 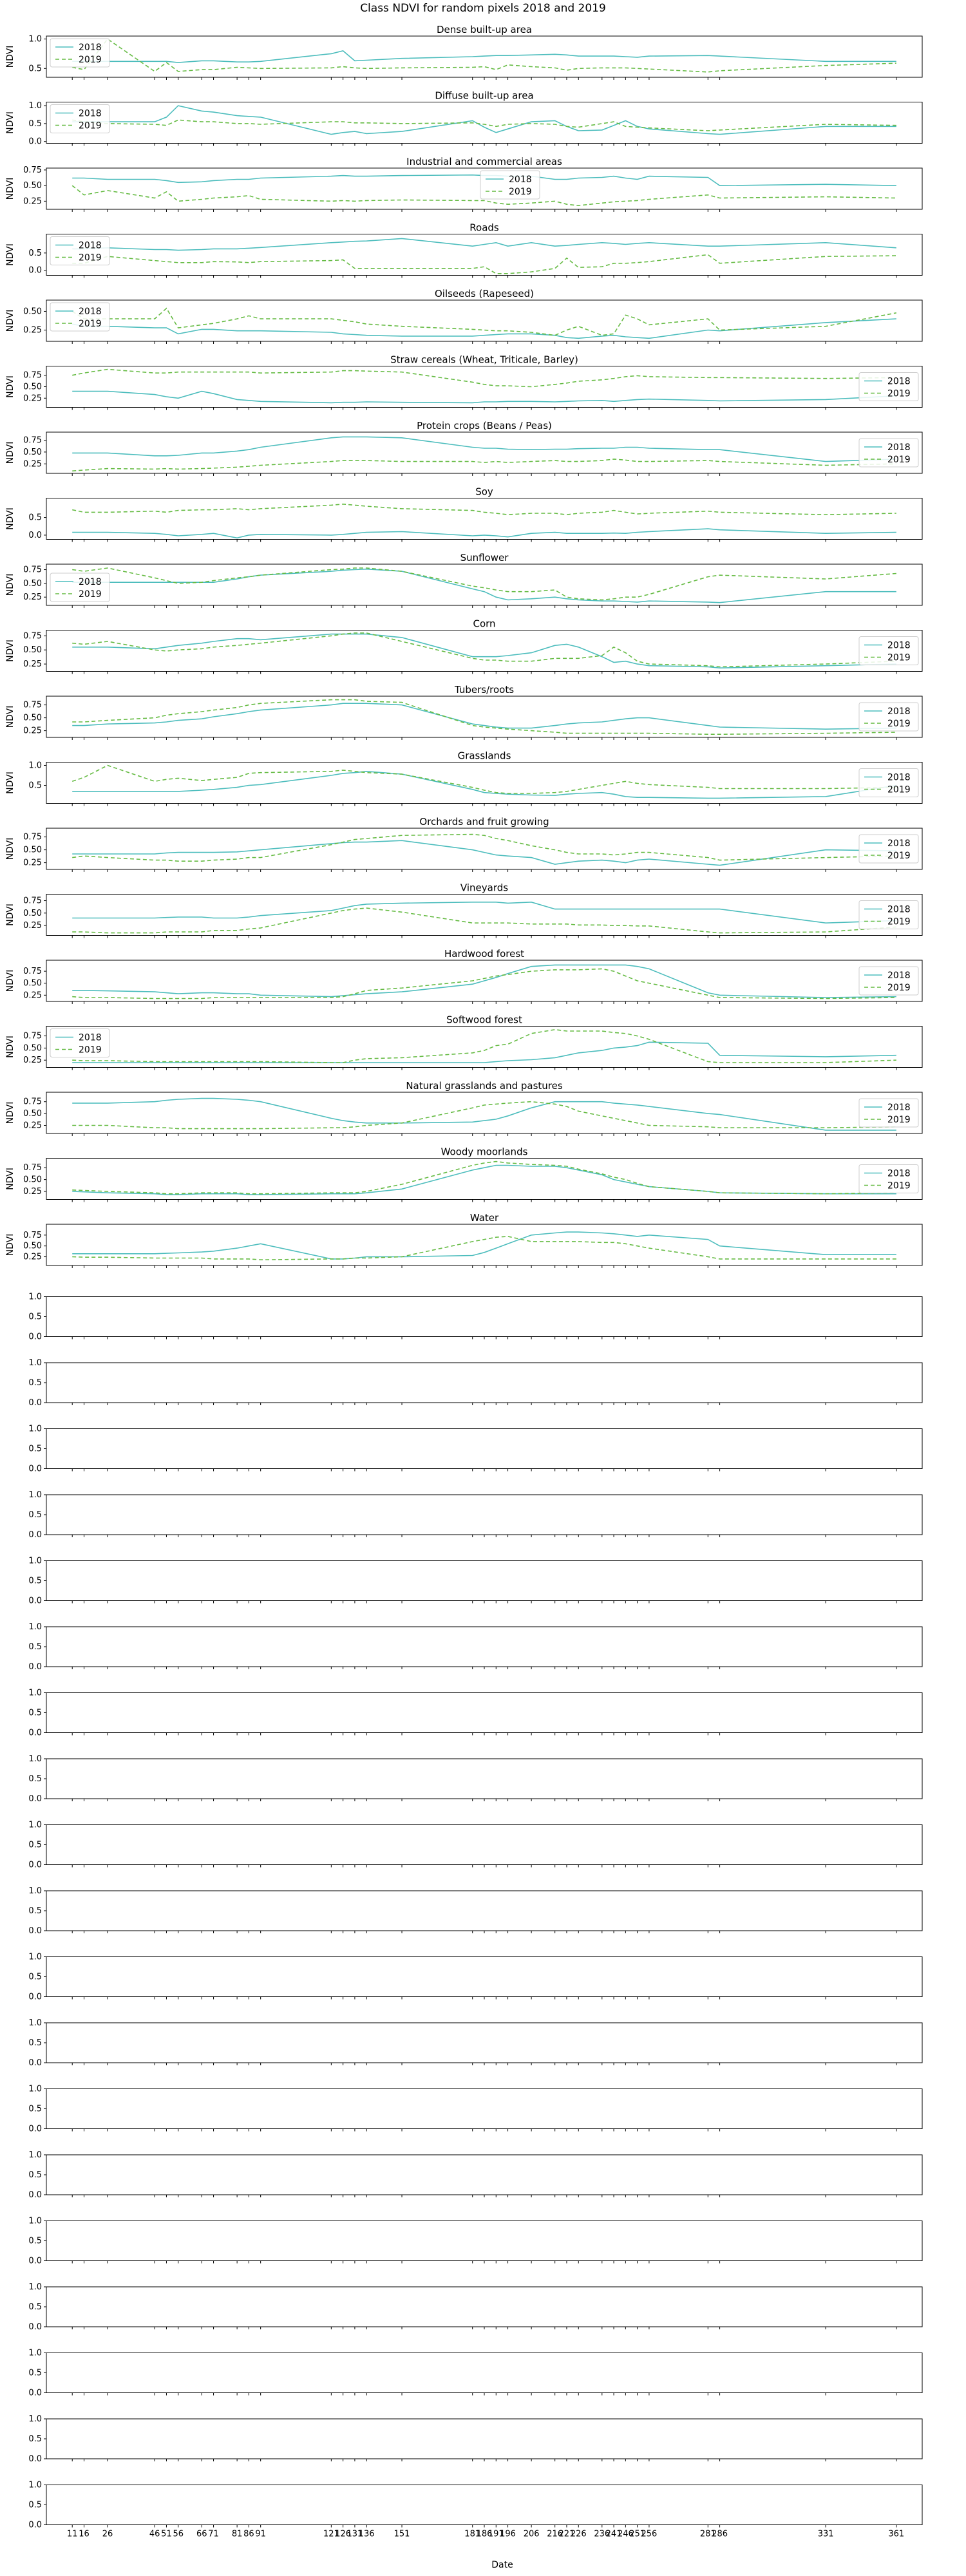 I want to click on x-tick-label: 331, so click(x=826, y=2534).